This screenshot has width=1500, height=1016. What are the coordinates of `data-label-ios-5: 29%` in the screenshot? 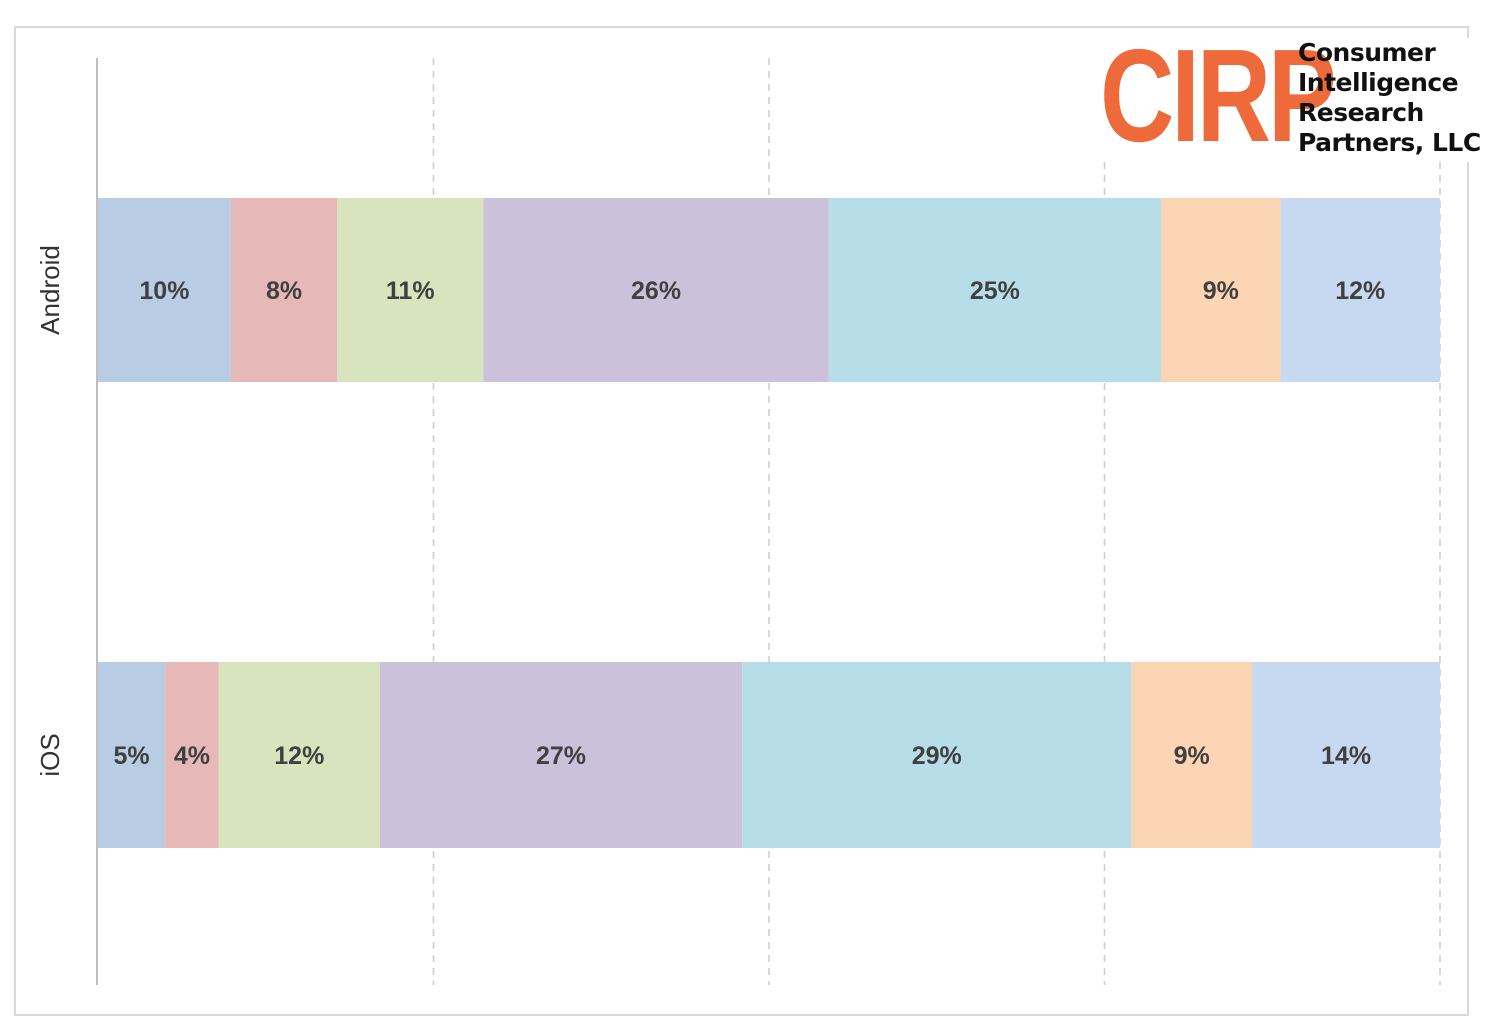 It's located at (937, 756).